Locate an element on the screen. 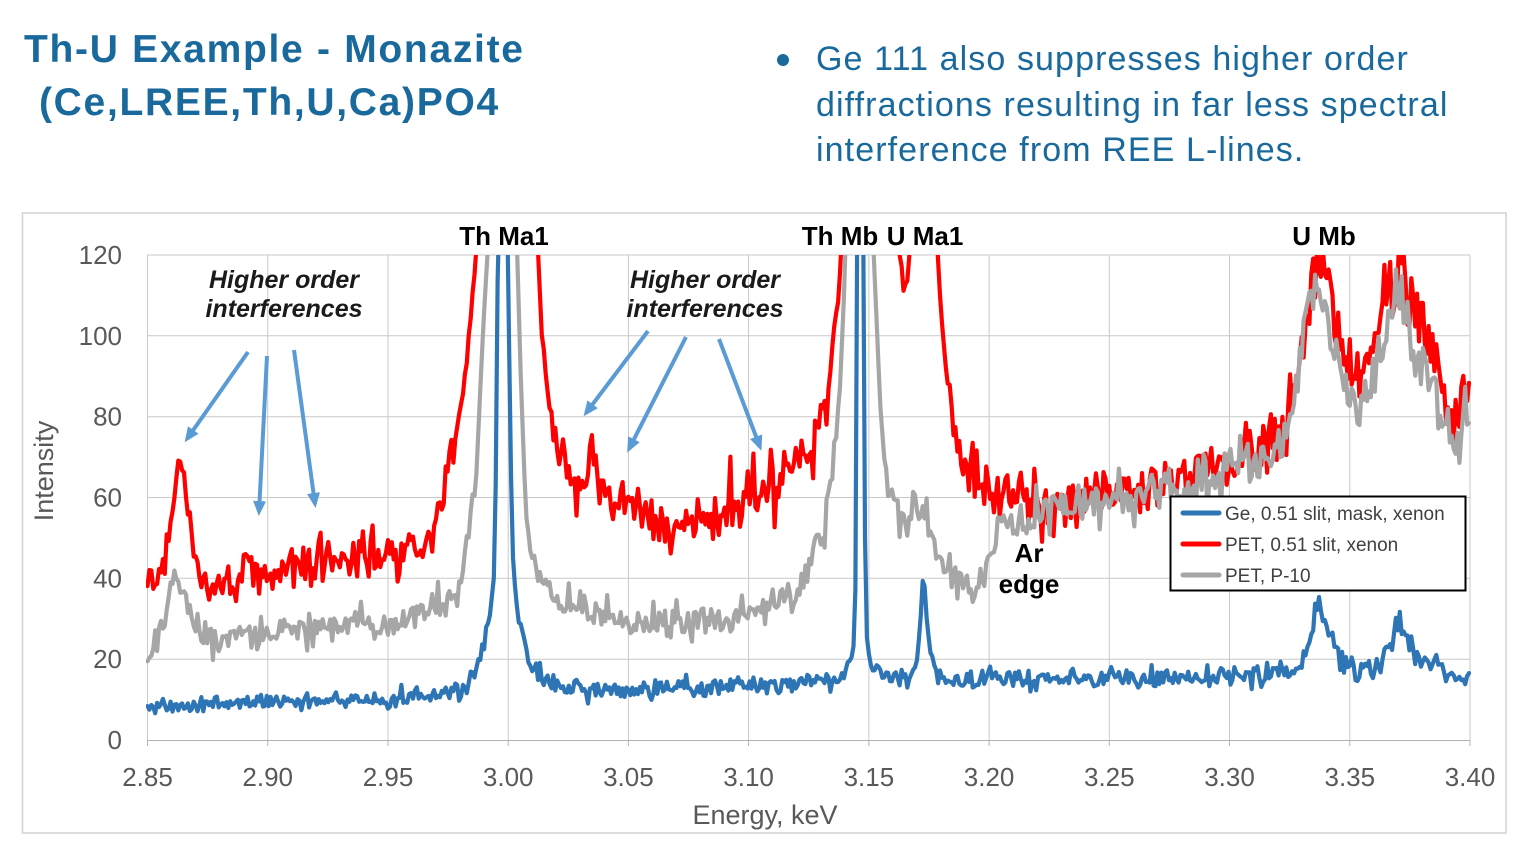  svg-text: Energy, keV is located at coordinates (764, 815).